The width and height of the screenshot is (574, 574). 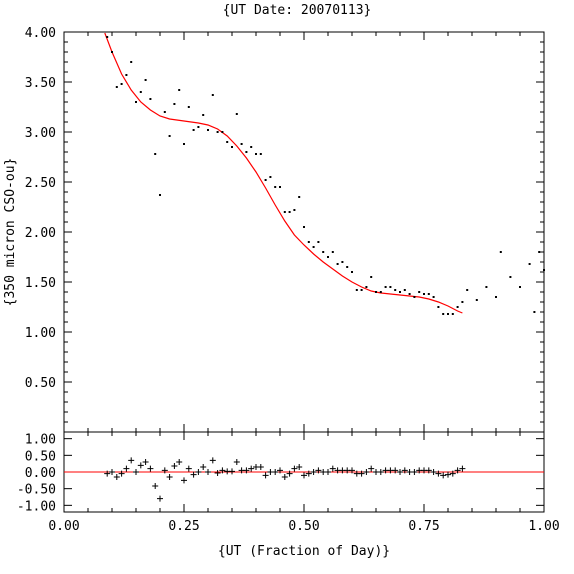 I want to click on y-axis-label: {350 micron CSO-ou}, so click(x=10, y=232).